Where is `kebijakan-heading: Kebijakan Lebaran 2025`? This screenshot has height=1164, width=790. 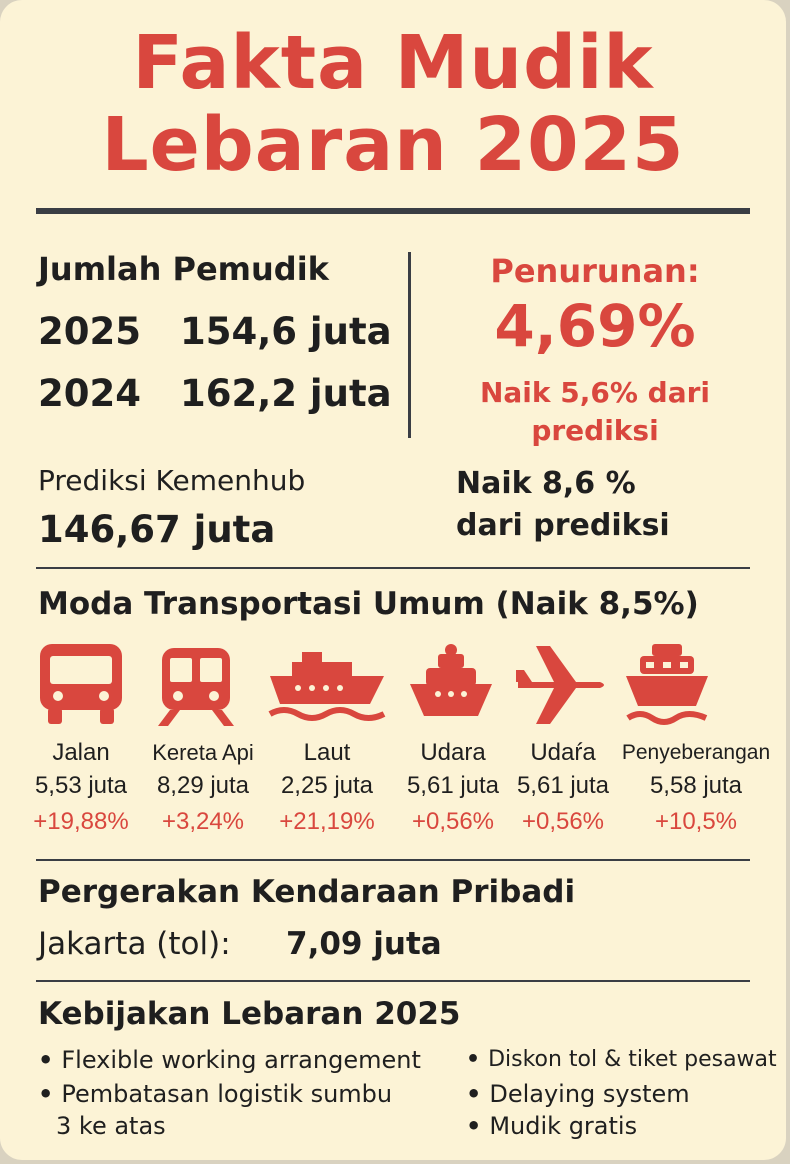
kebijakan-heading: Kebijakan Lebaran 2025 is located at coordinates (249, 1014).